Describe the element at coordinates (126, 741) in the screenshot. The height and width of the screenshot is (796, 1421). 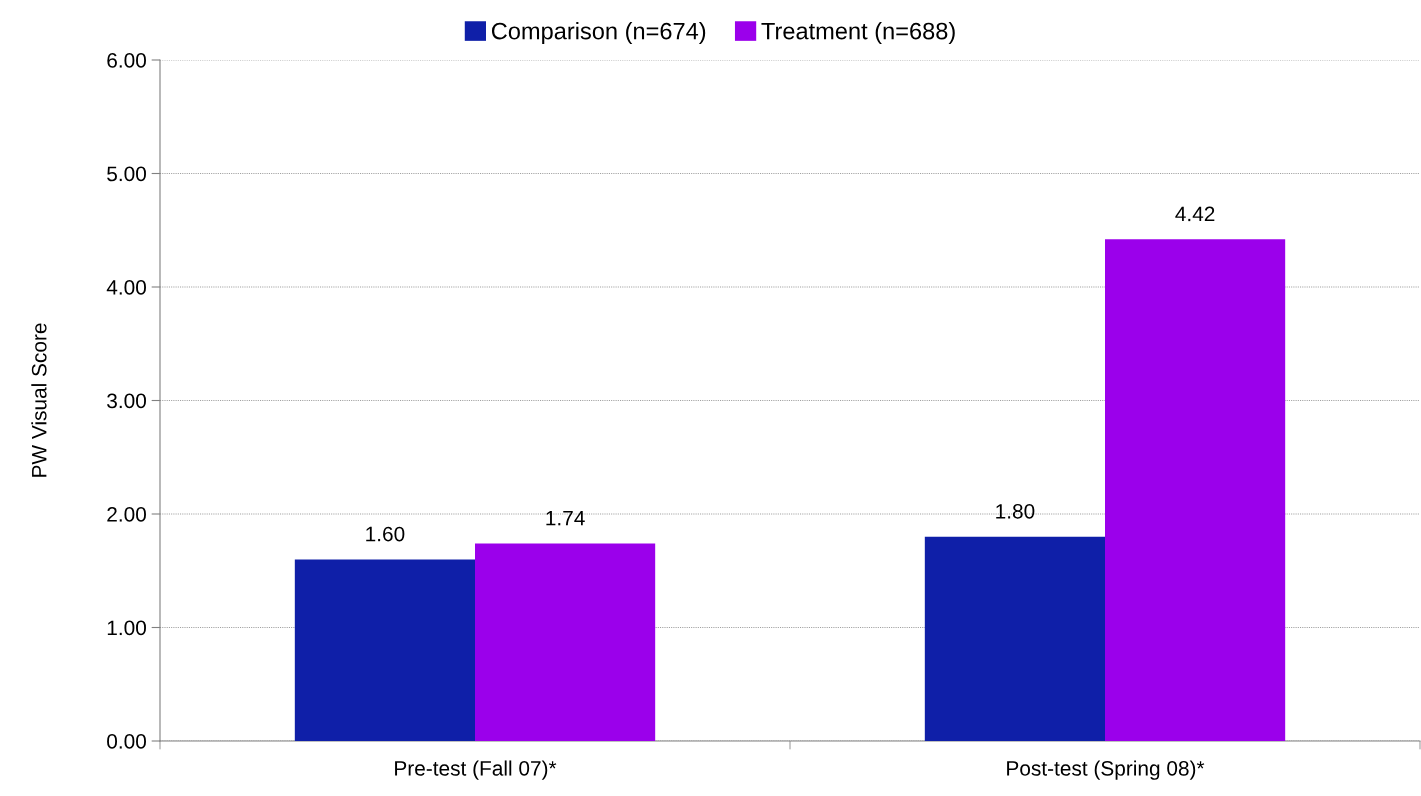
I see `y-tick-label: 0.00` at that location.